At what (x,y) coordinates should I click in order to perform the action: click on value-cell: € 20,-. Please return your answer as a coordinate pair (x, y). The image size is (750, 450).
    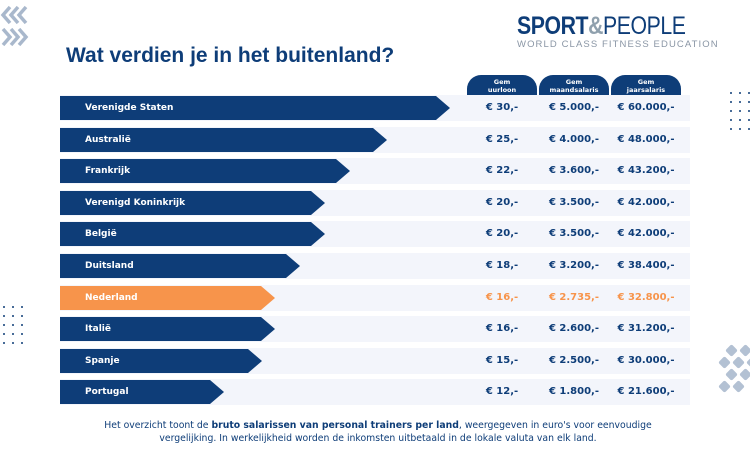
    Looking at the image, I should click on (502, 202).